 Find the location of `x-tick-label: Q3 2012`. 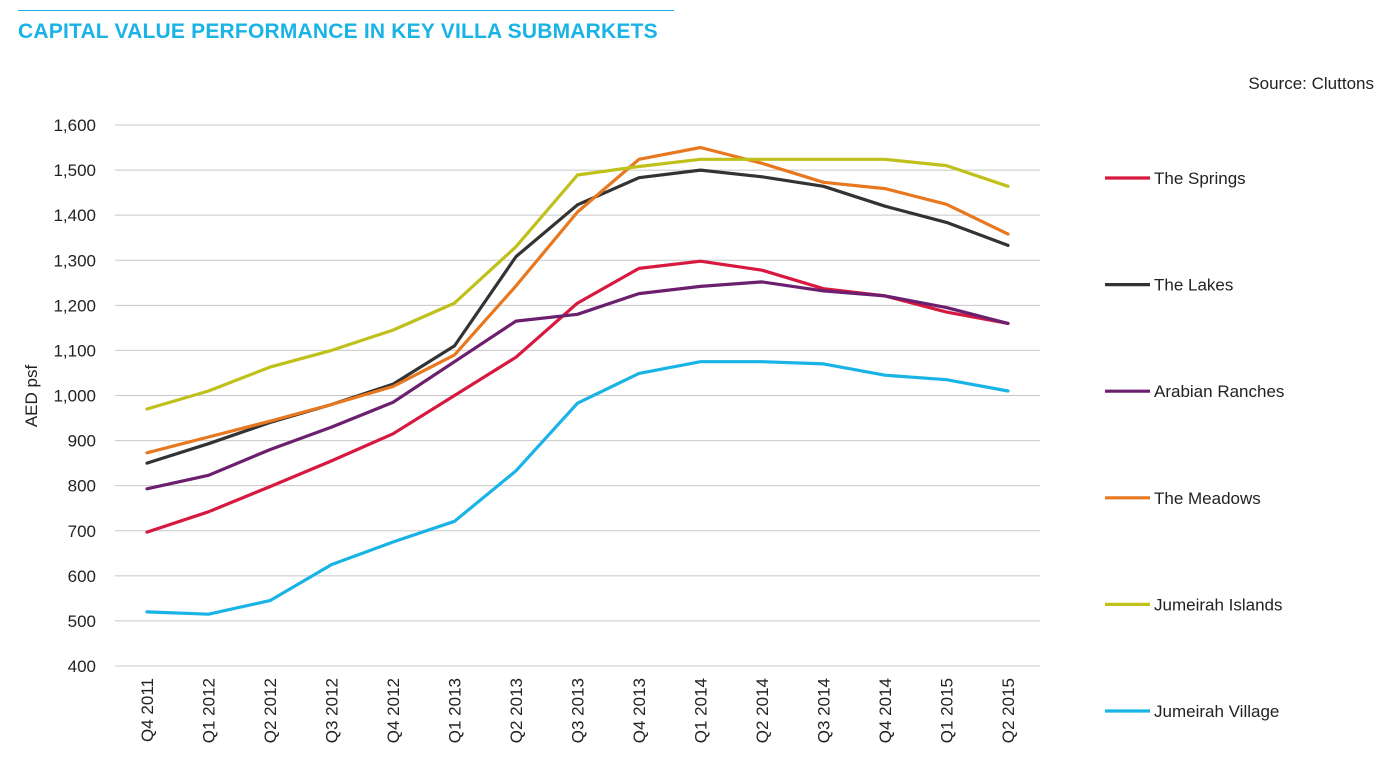

x-tick-label: Q3 2012 is located at coordinates (332, 710).